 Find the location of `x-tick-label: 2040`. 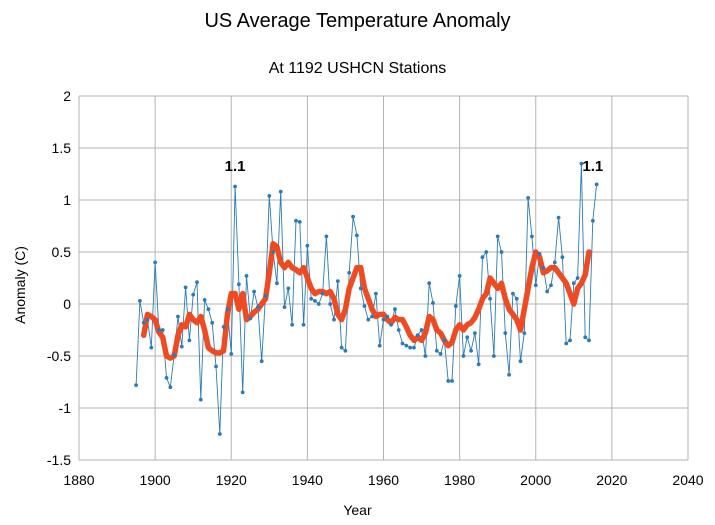

x-tick-label: 2040 is located at coordinates (687, 480).